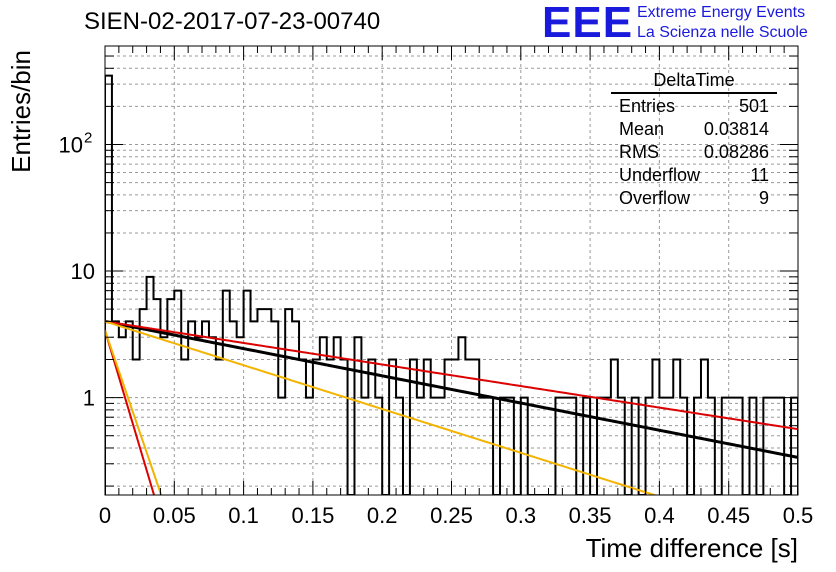  Describe the element at coordinates (232, 21) in the screenshot. I see `chart-title: SIEN-02-2017-07-23-00740` at that location.